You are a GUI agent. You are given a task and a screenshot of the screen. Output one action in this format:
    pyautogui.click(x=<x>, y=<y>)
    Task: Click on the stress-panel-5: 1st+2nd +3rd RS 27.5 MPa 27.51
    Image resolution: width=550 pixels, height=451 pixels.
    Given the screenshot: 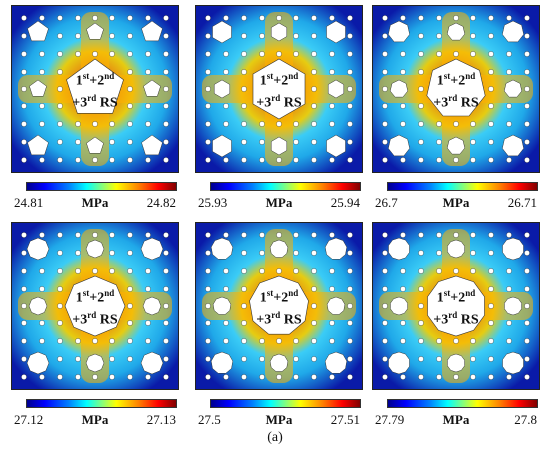 What is the action you would take?
    pyautogui.click(x=279, y=324)
    